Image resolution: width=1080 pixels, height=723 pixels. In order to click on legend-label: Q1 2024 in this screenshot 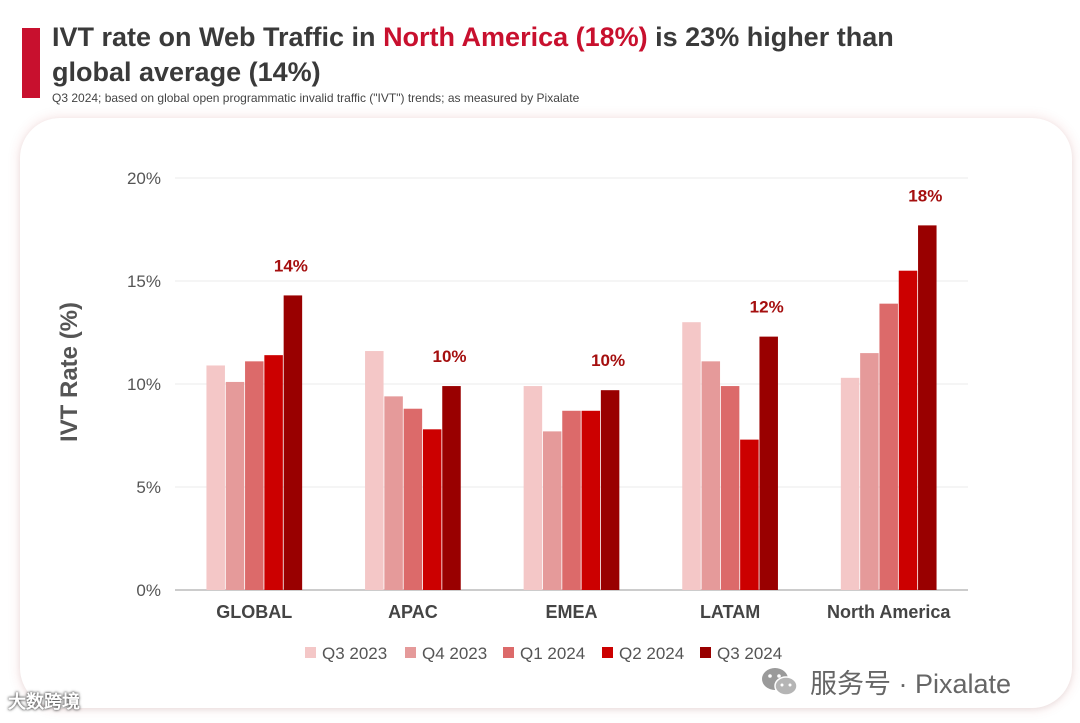, I will do `click(552, 653)`.